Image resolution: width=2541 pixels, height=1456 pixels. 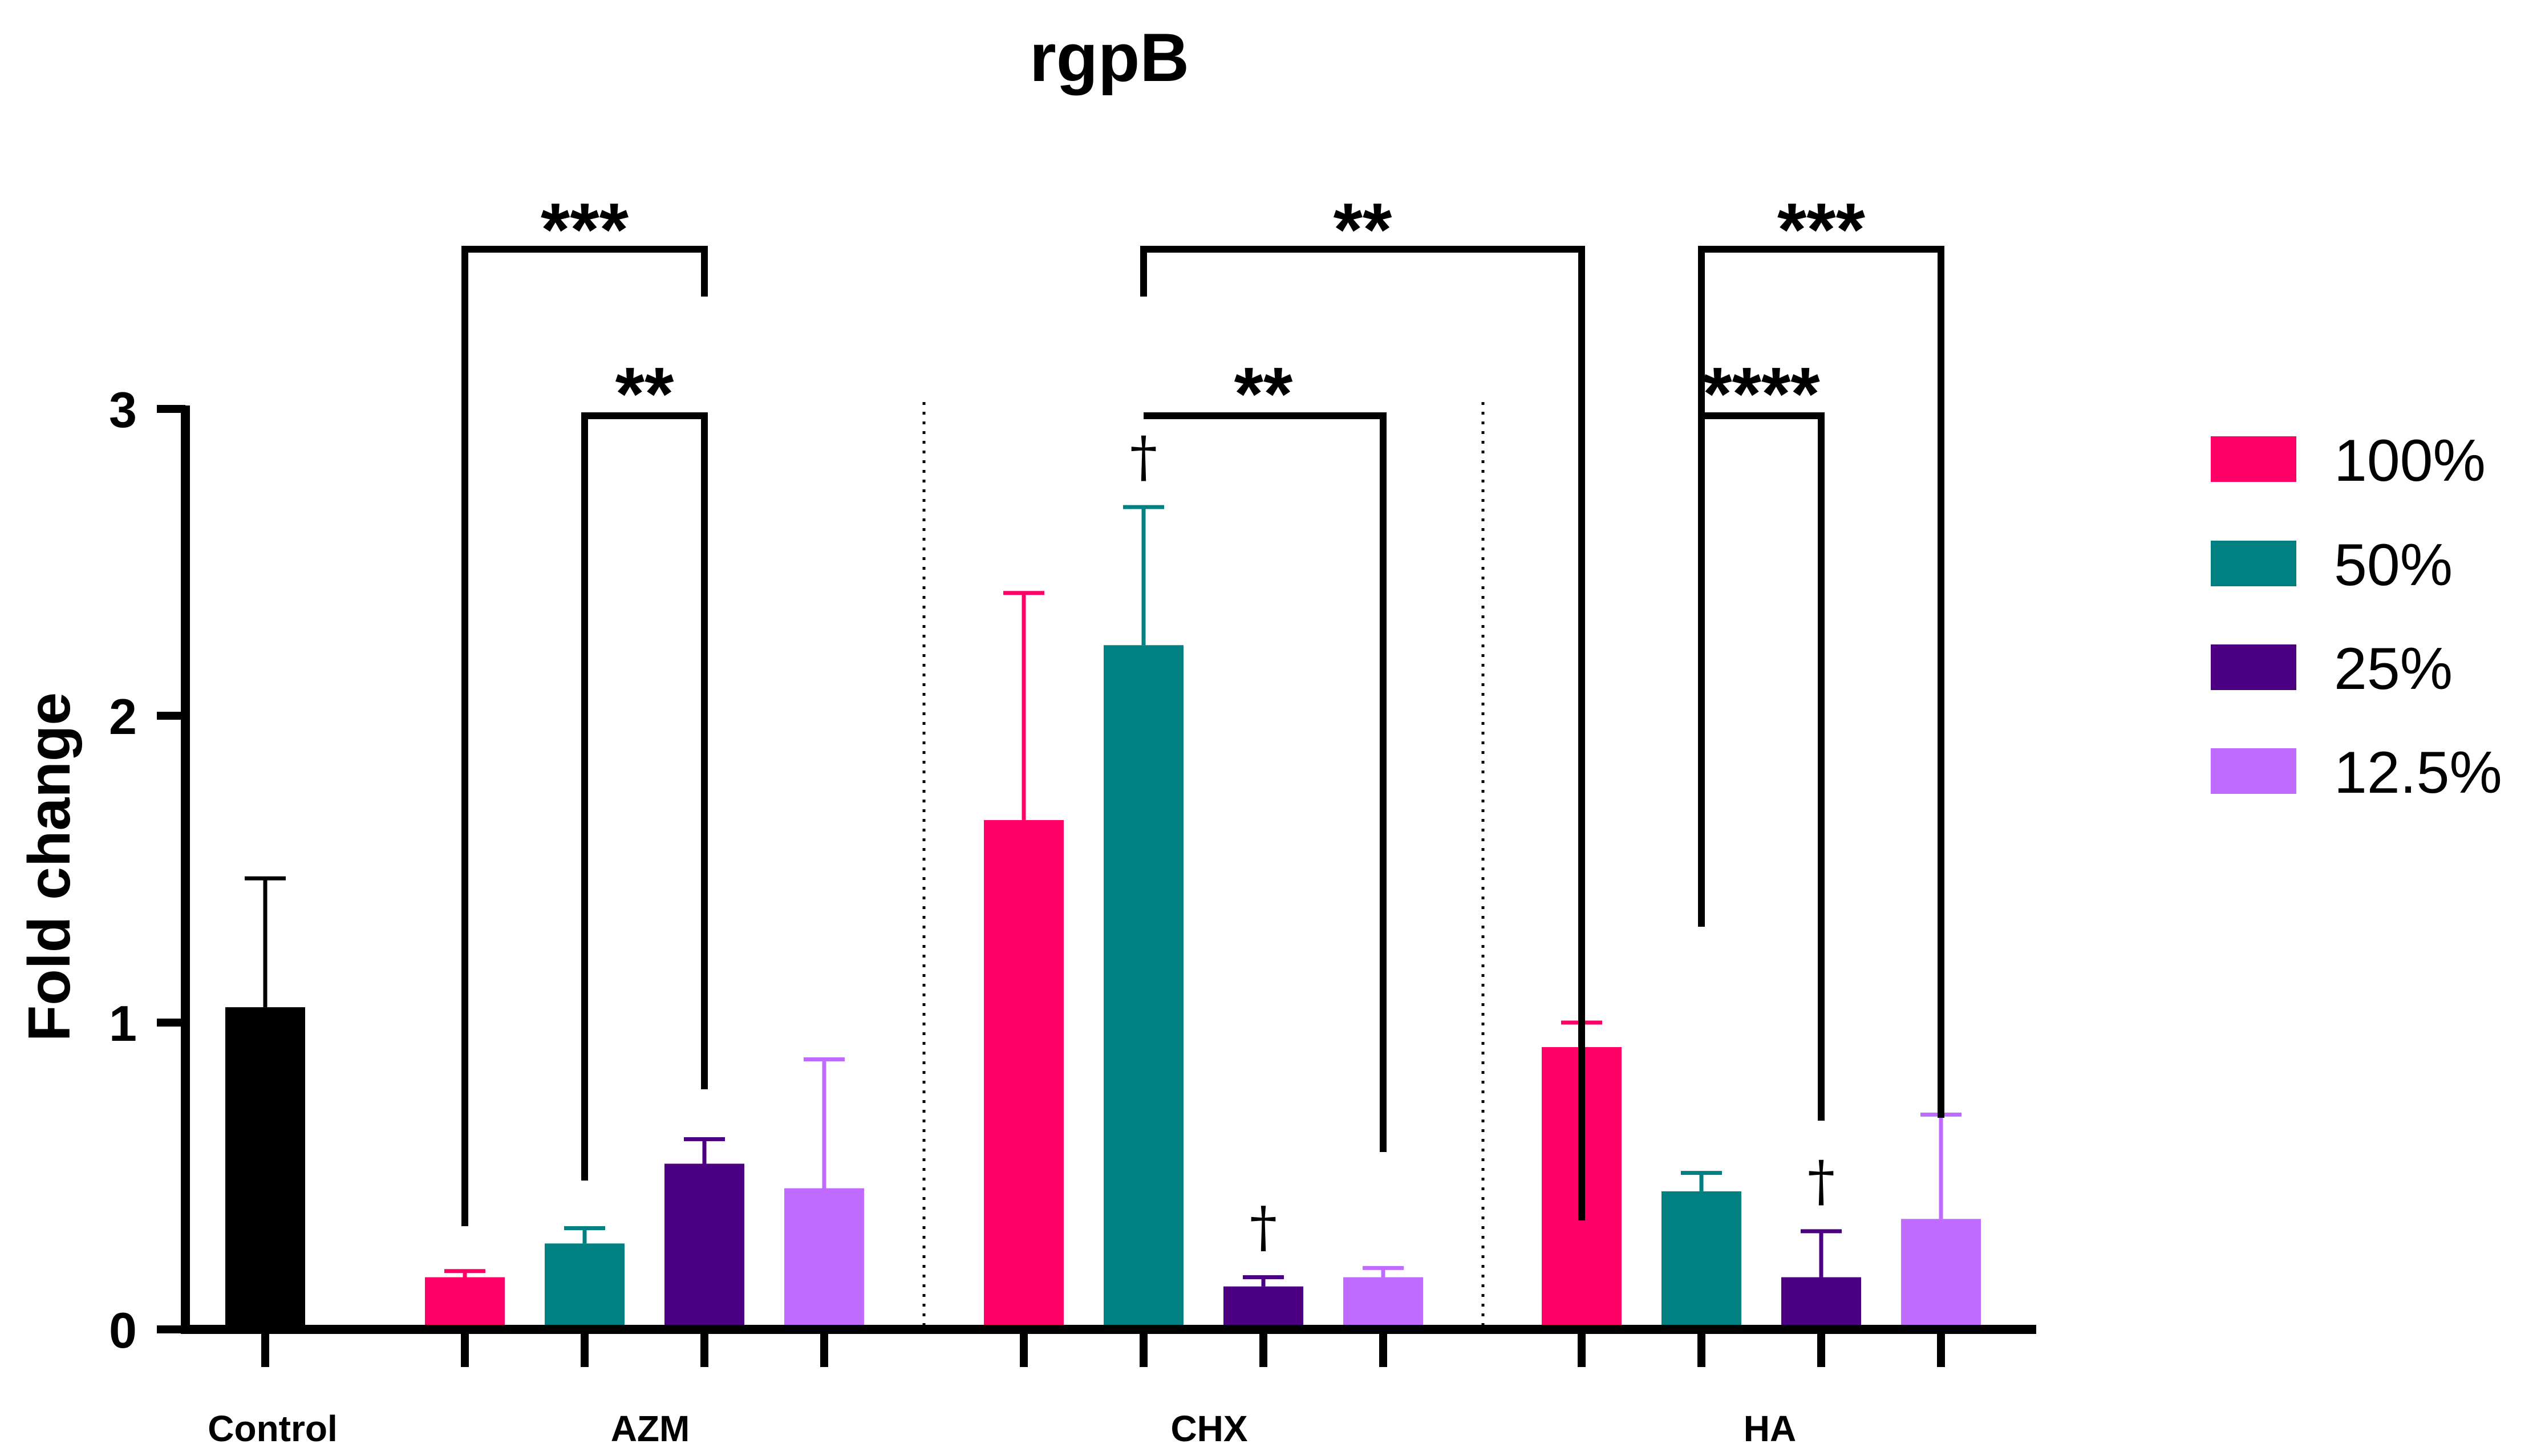 I want to click on x-group-label-ha: HA, so click(x=1770, y=1429).